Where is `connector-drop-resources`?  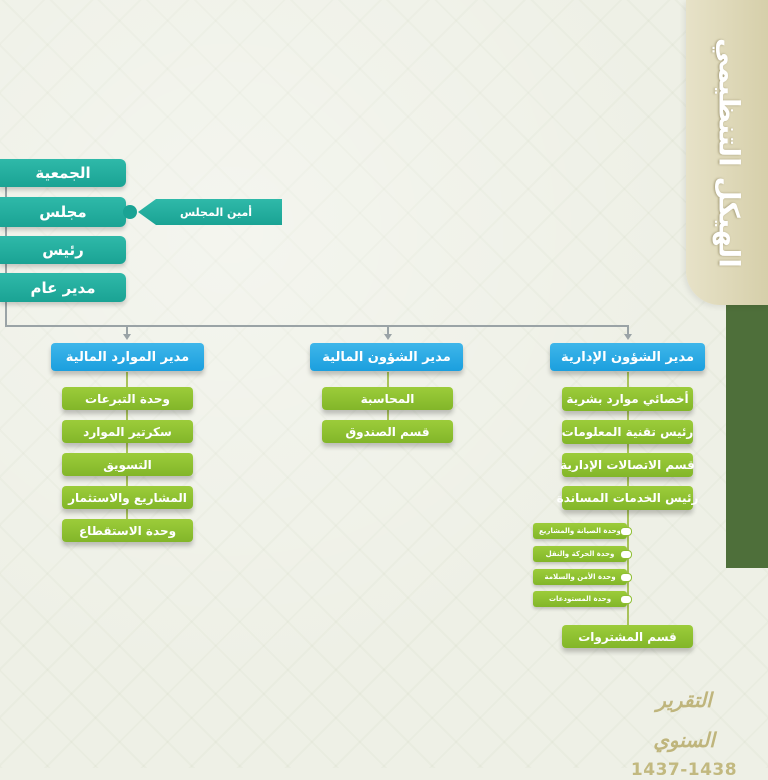
connector-drop-resources is located at coordinates (127, 330).